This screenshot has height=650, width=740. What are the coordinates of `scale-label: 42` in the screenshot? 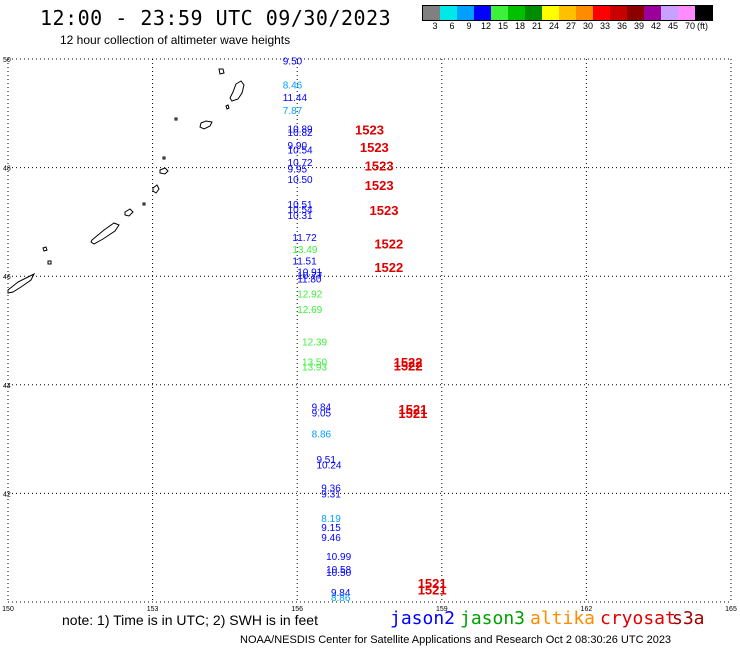 It's located at (656, 26).